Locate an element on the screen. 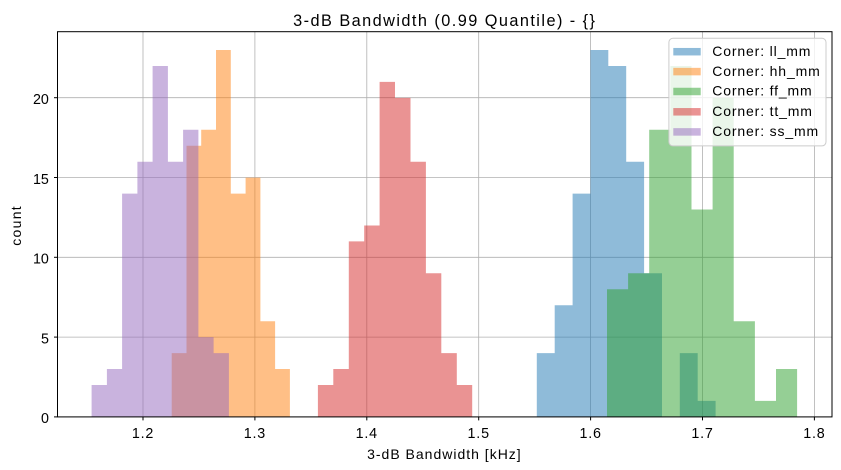 Image resolution: width=841 pixels, height=470 pixels. svg-text: 1.7 is located at coordinates (702, 434).